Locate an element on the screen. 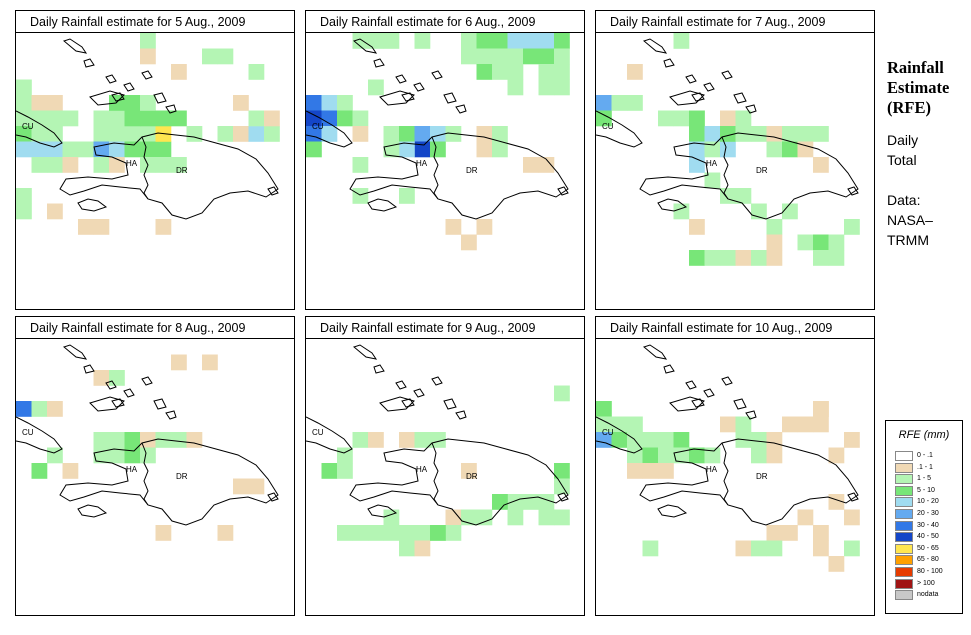 Image resolution: width=971 pixels, height=635 pixels. inagua-island is located at coordinates (107, 98).